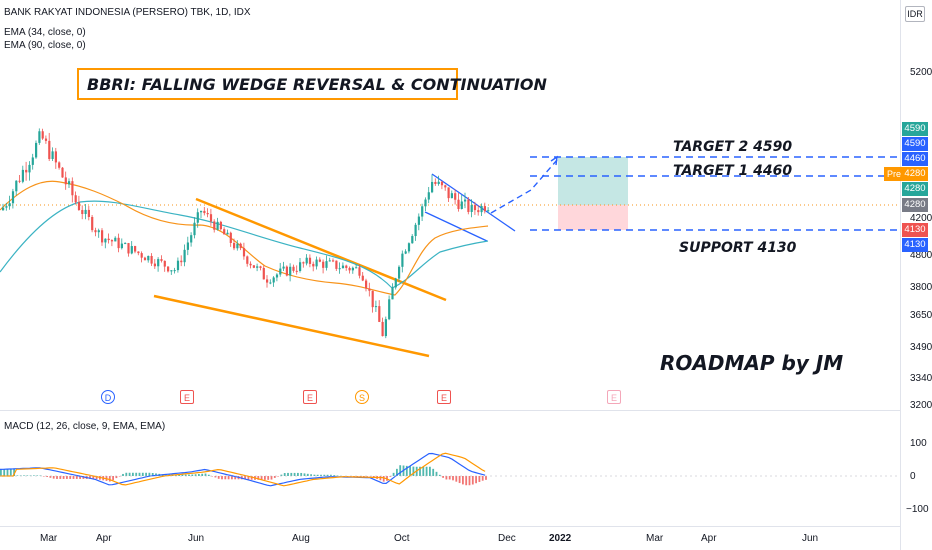  What do you see at coordinates (560, 538) in the screenshot?
I see `time-label: 2022` at bounding box center [560, 538].